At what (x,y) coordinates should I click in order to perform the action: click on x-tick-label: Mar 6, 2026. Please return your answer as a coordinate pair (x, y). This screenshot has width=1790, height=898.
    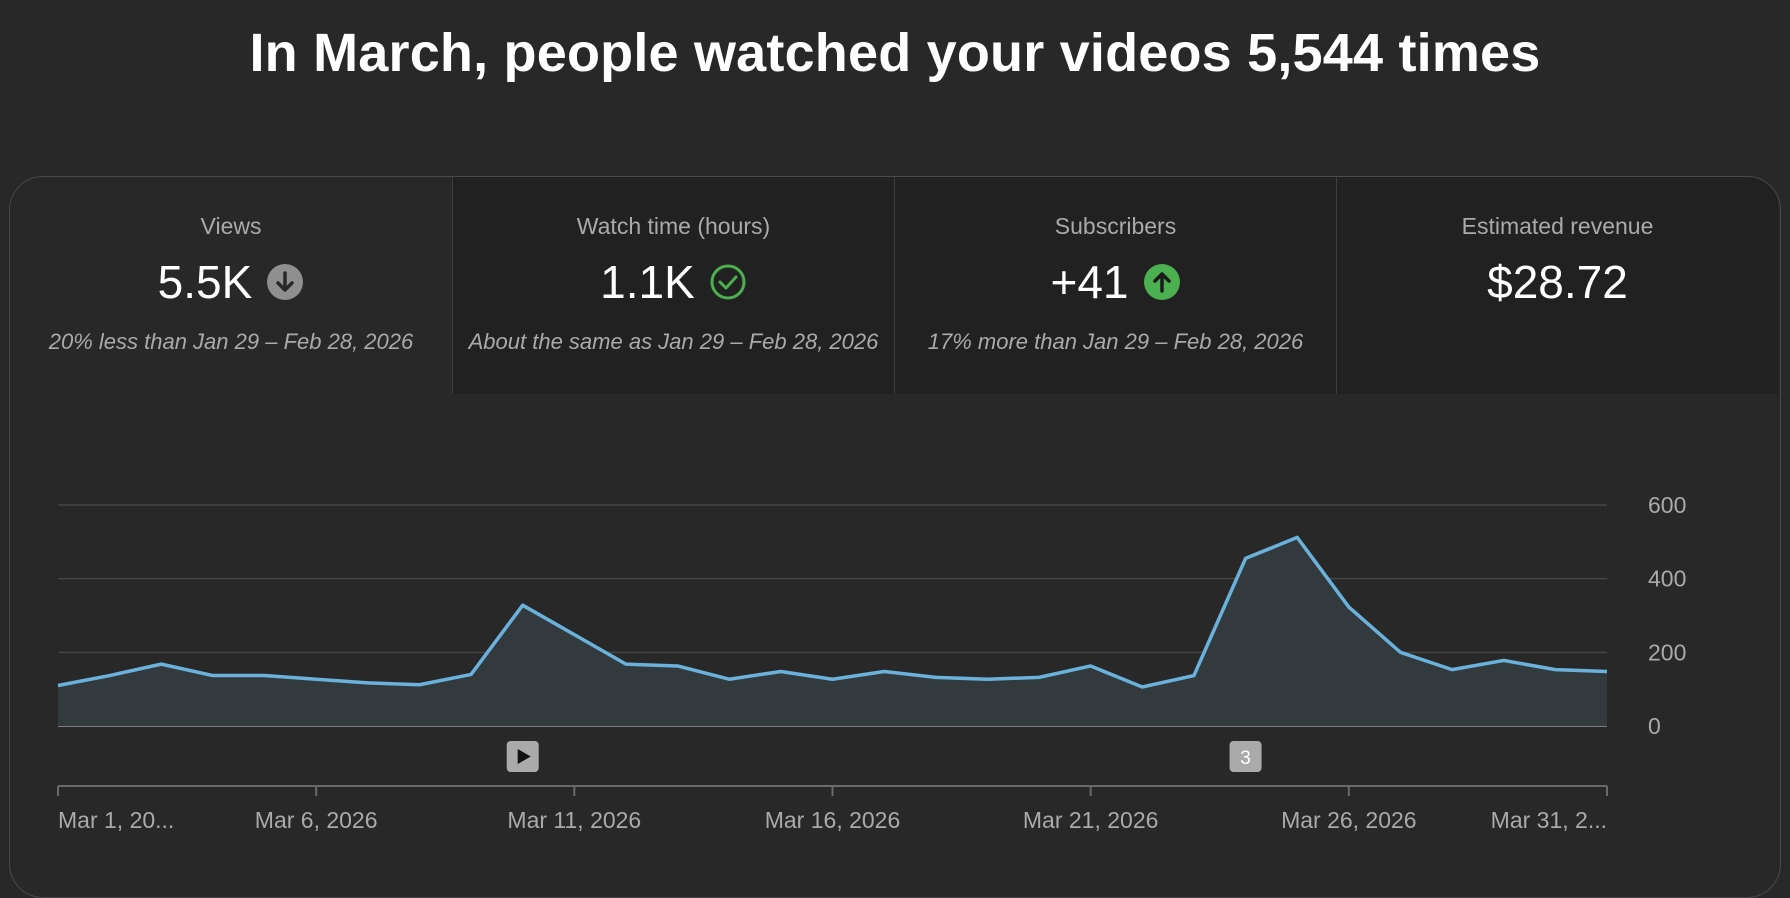
    Looking at the image, I should click on (316, 820).